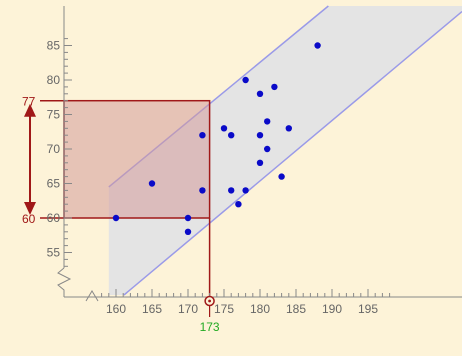 The image size is (462, 356). Describe the element at coordinates (210, 301) in the screenshot. I see `x-input-marker-dot` at that location.